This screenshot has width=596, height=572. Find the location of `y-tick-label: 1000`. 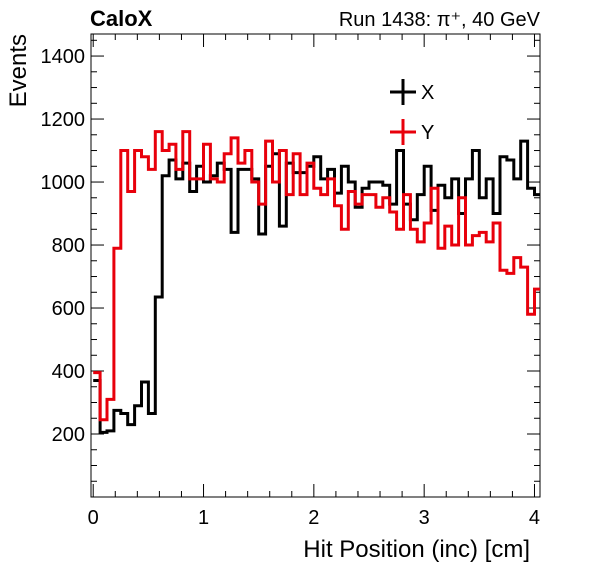

y-tick-label: 1000 is located at coordinates (63, 183).